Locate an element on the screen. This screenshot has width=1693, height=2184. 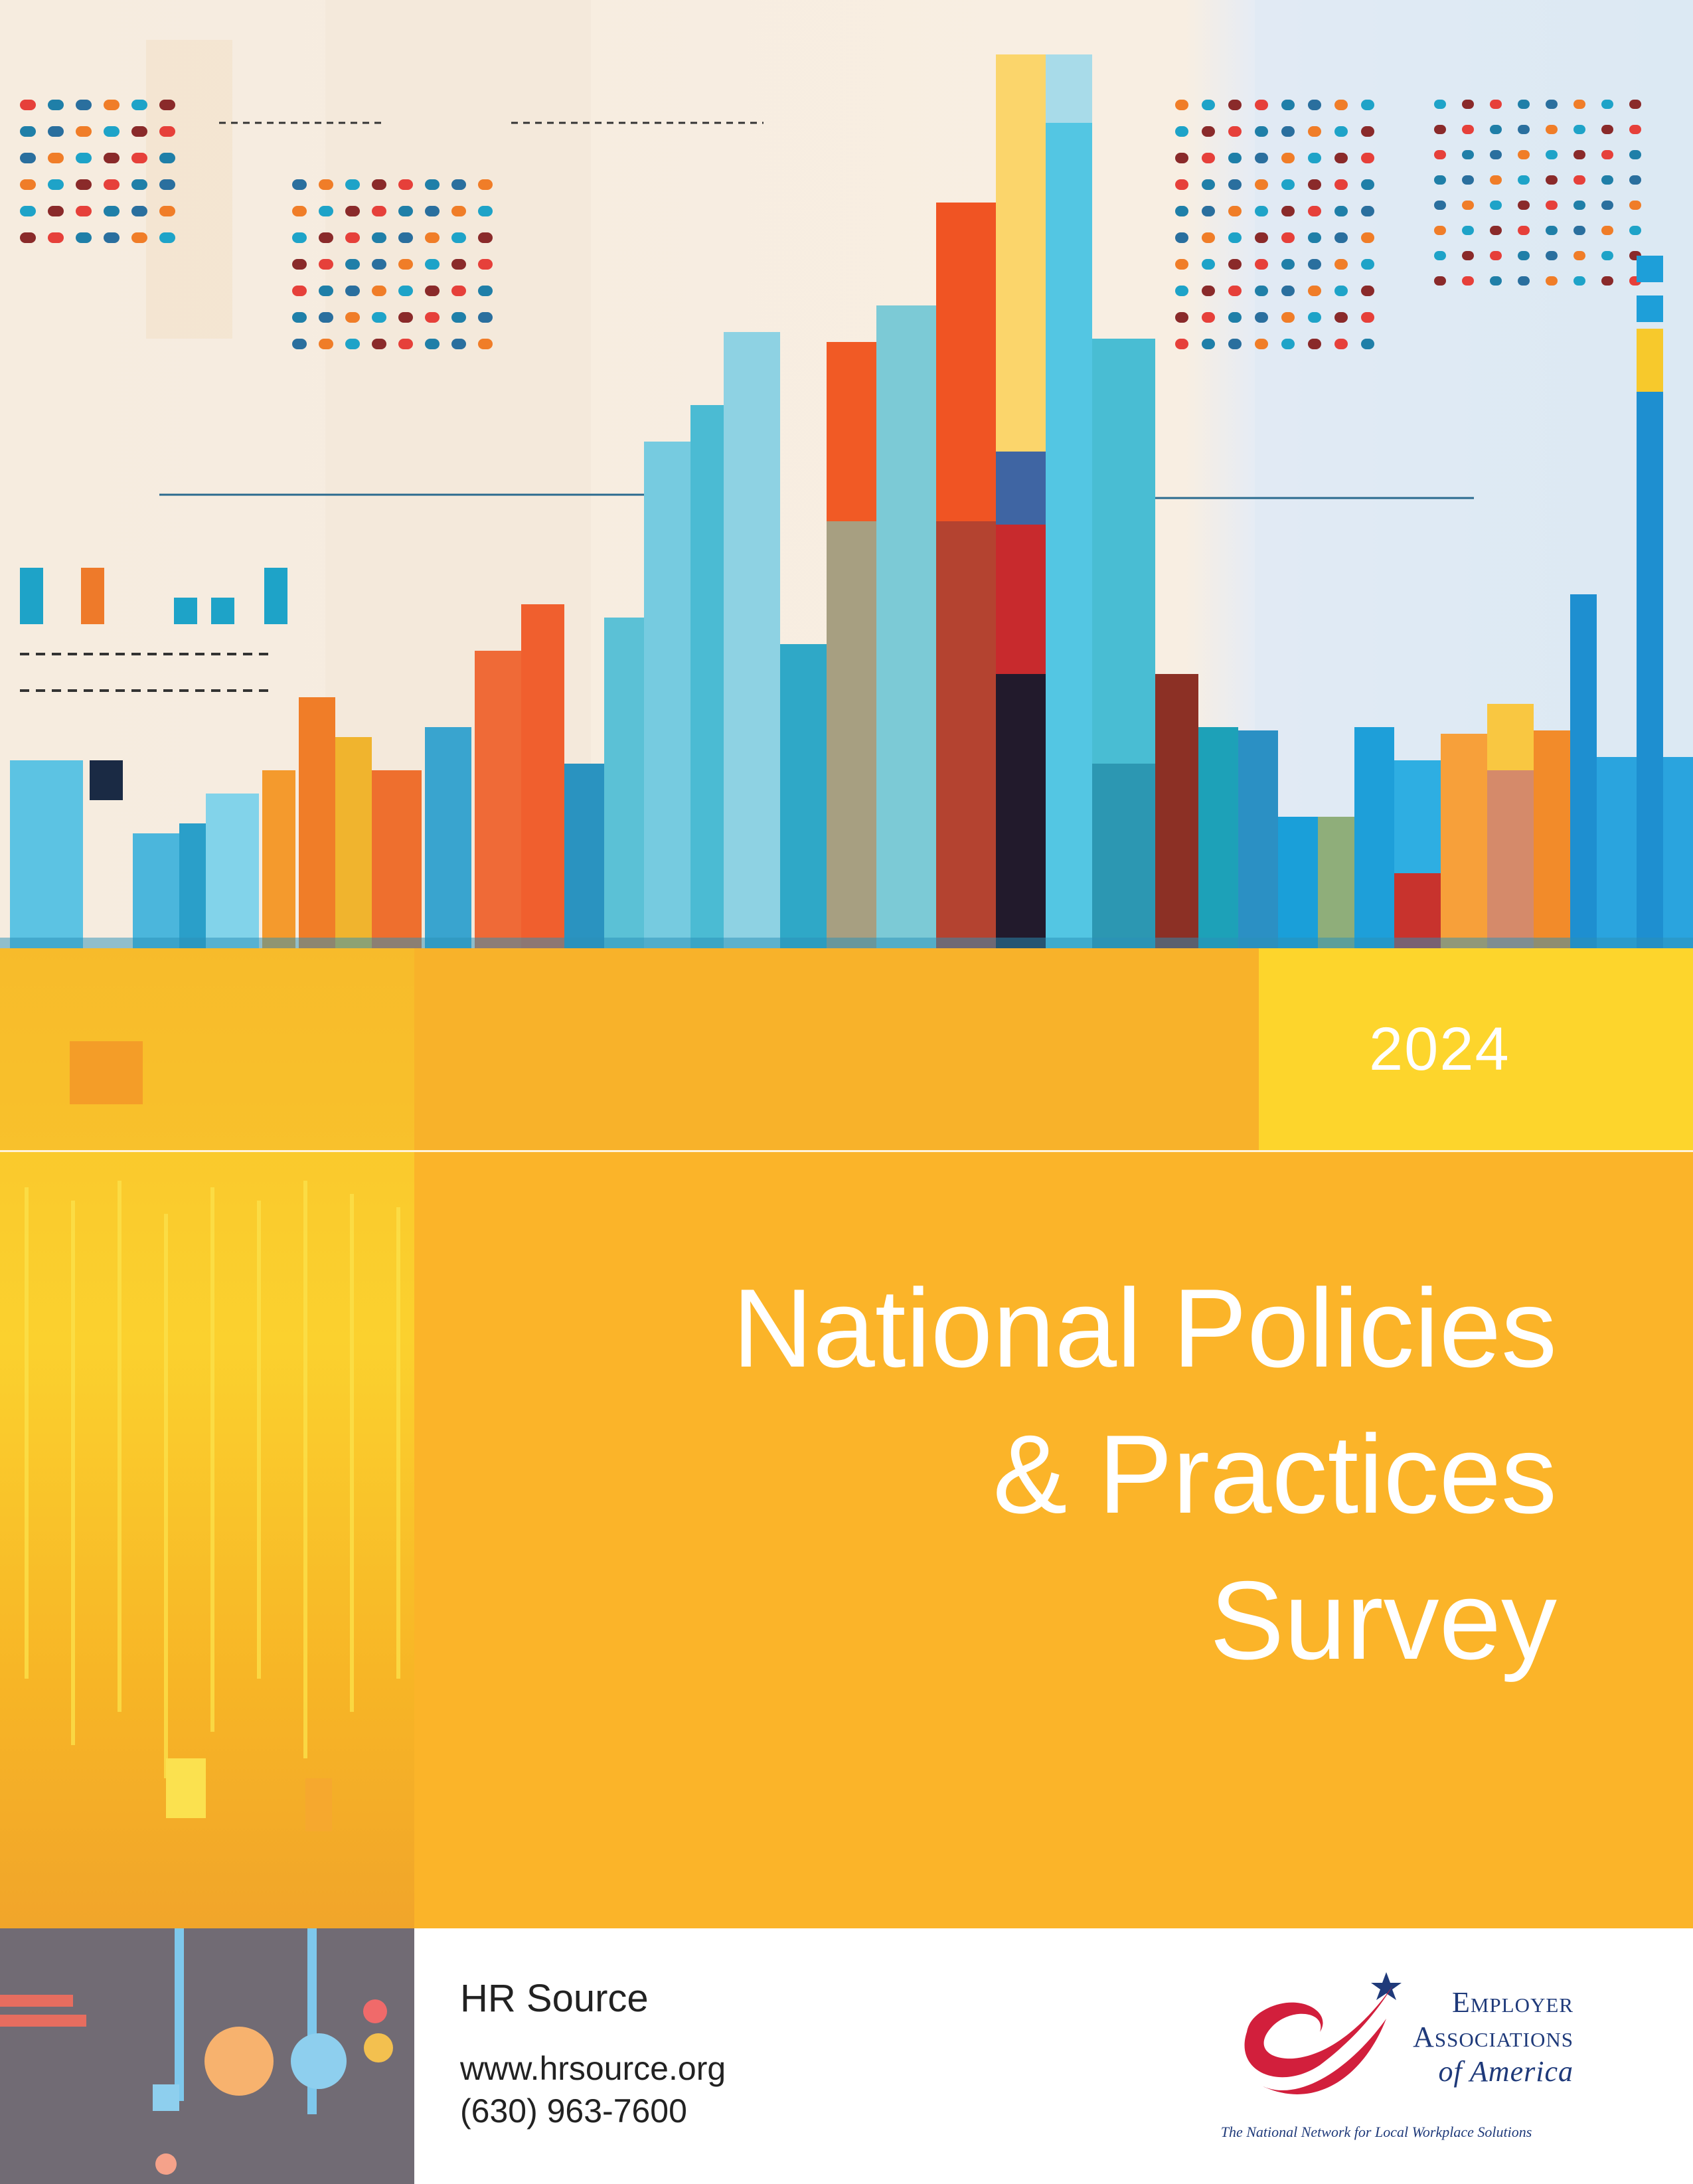
footer-artwork is located at coordinates (207, 2056).